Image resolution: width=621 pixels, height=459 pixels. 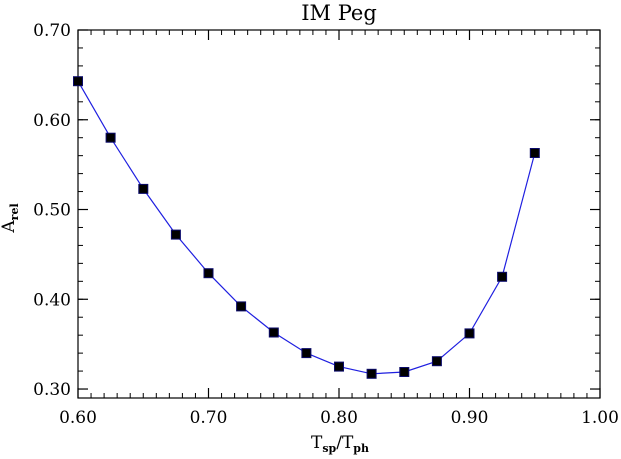 I want to click on x-tick-label: 0.80, so click(x=339, y=418).